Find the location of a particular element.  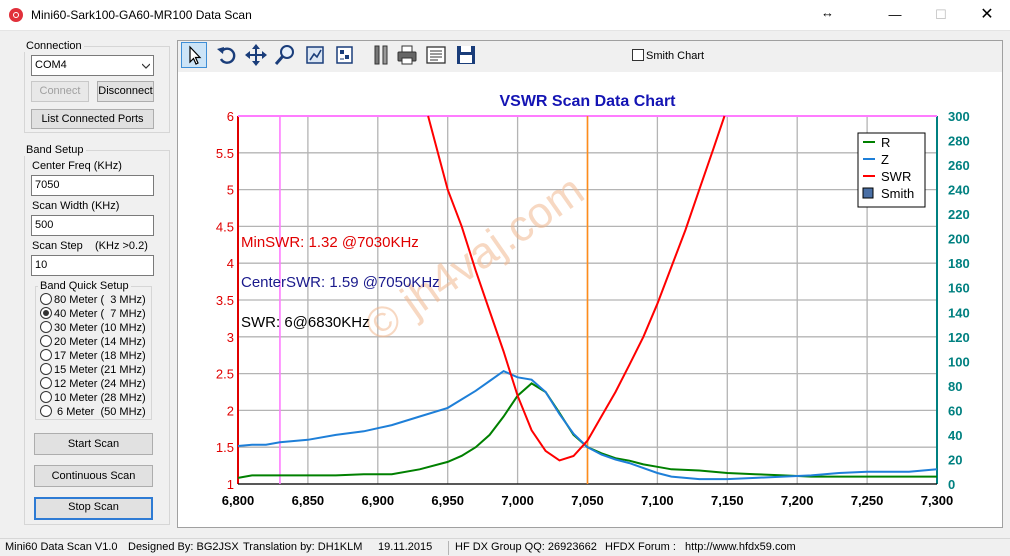

band-radio-4: 17 Meter (18 MHz) is located at coordinates (93, 356).